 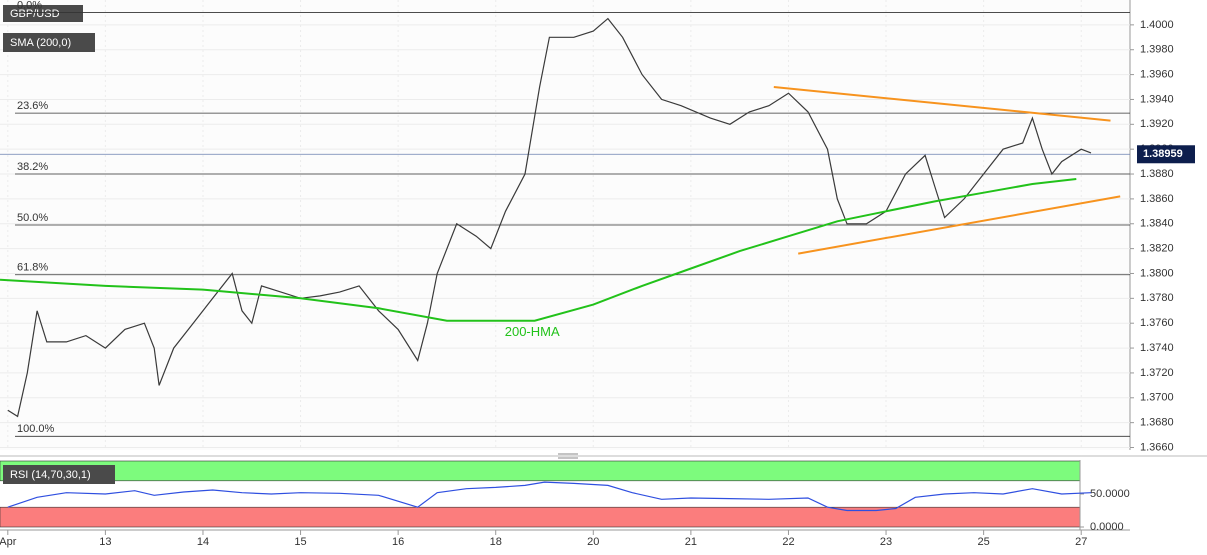 What do you see at coordinates (1081, 542) in the screenshot?
I see `x-tick-label: 27` at bounding box center [1081, 542].